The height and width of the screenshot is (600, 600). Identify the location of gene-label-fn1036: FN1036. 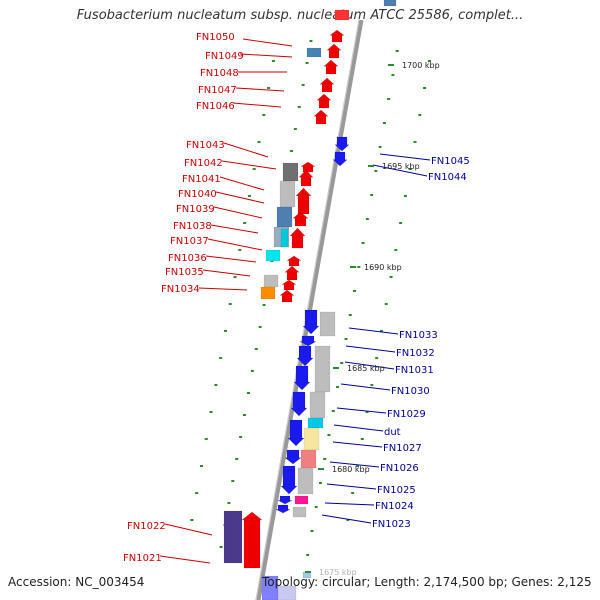
(187, 258).